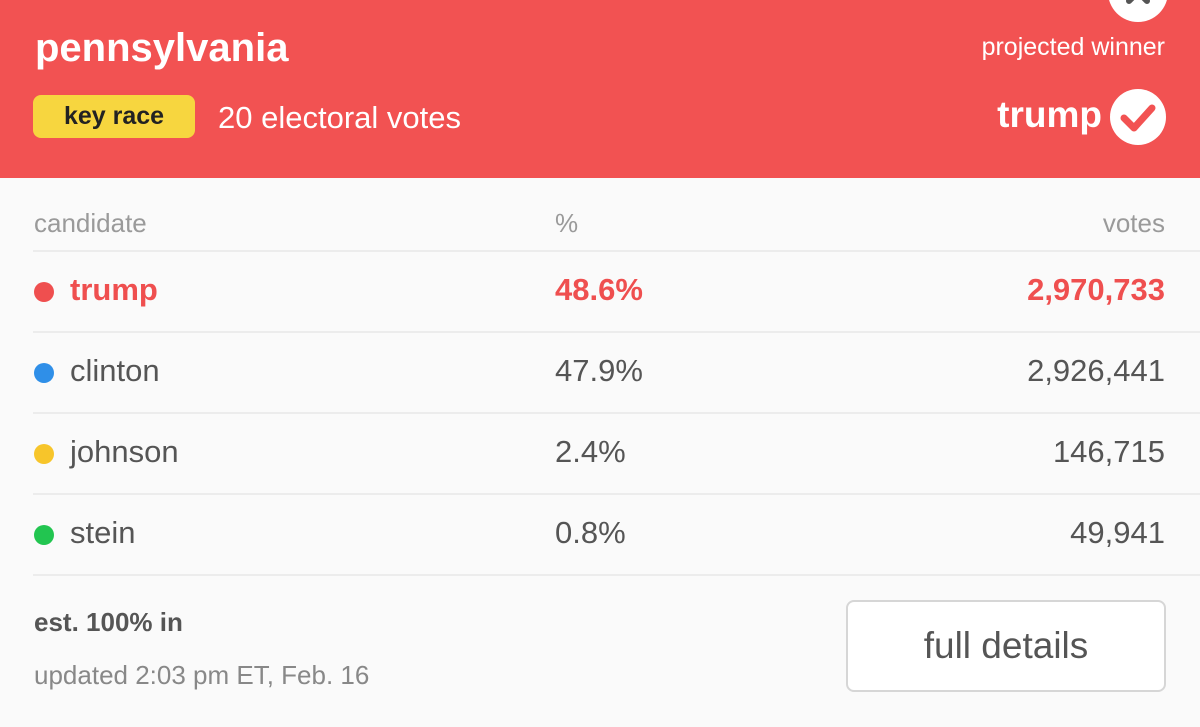 This screenshot has height=727, width=1200. Describe the element at coordinates (567, 223) in the screenshot. I see `column-header: %` at that location.